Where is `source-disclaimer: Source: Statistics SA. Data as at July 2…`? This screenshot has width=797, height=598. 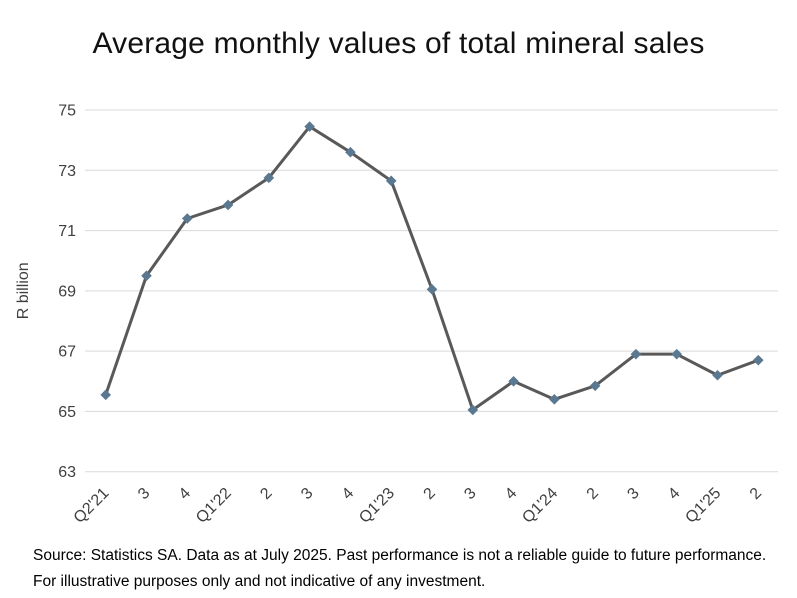
source-disclaimer: Source: Statistics SA. Data as at July 2… is located at coordinates (400, 568).